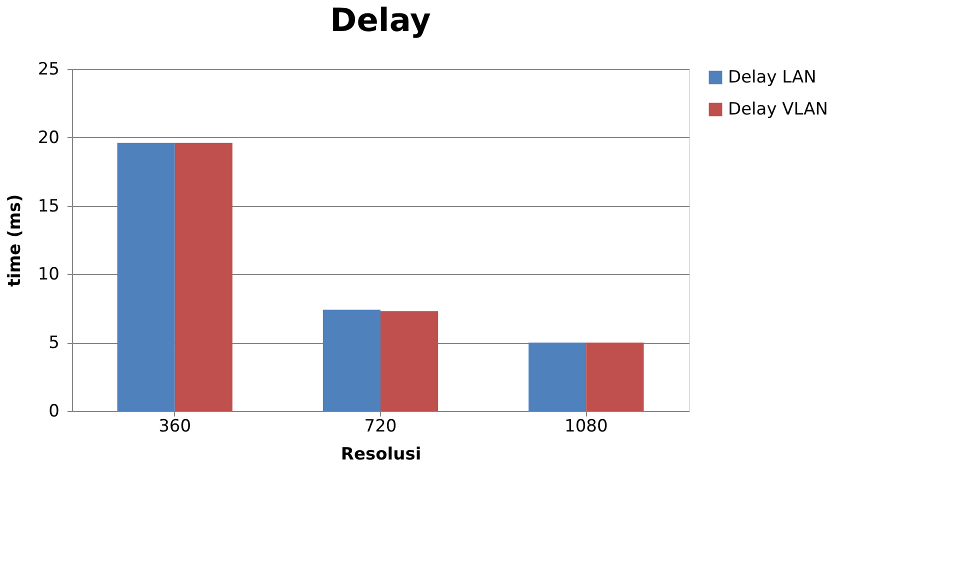 This screenshot has width=957, height=580. I want to click on x-tick-label: 360, so click(175, 426).